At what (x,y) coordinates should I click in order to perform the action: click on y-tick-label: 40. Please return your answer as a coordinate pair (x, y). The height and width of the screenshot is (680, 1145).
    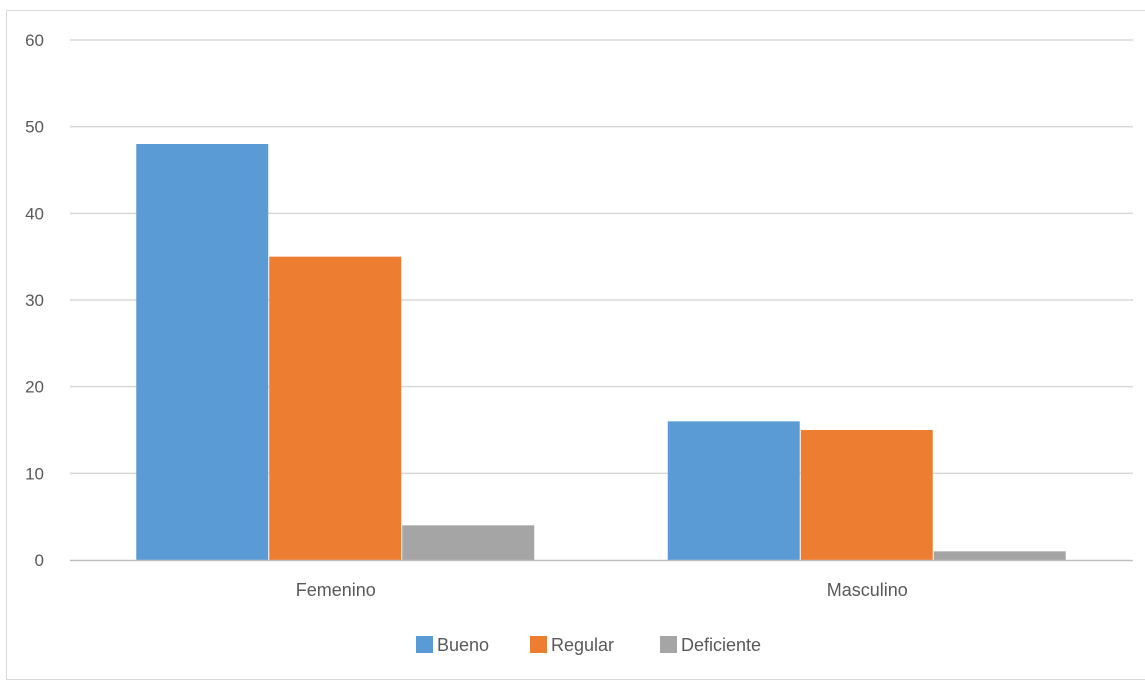
    Looking at the image, I should click on (34, 213).